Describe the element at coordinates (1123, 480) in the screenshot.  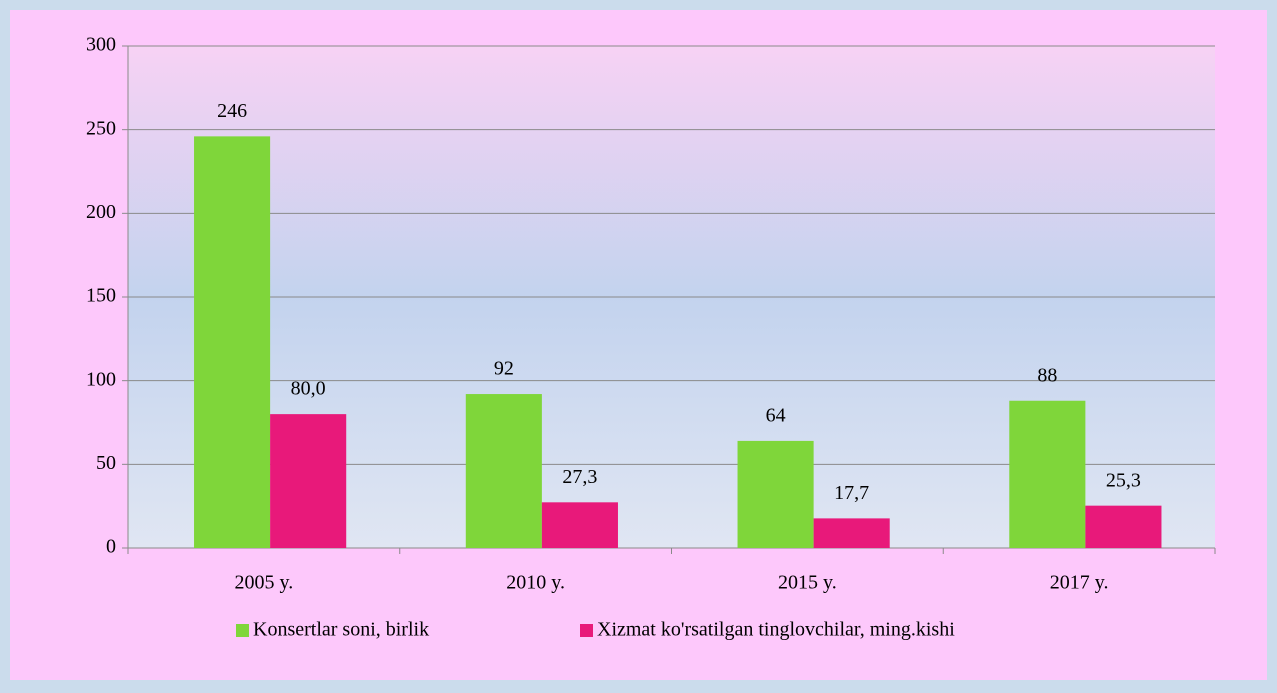
I see `data-label: 25,3` at that location.